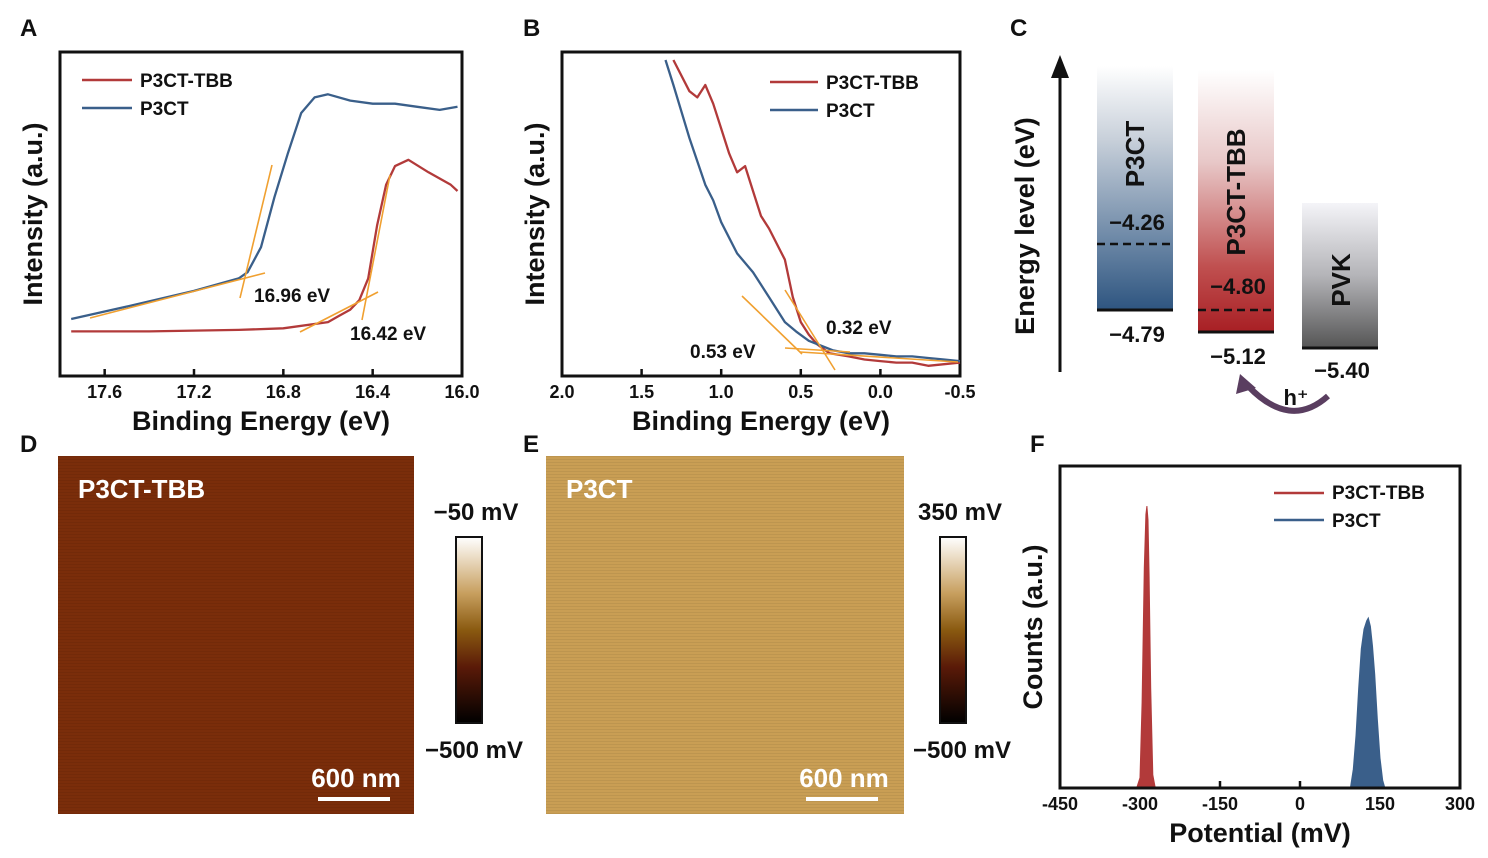  What do you see at coordinates (761, 421) in the screenshot?
I see `panel-b-xlabel: Binding Energy (eV)` at bounding box center [761, 421].